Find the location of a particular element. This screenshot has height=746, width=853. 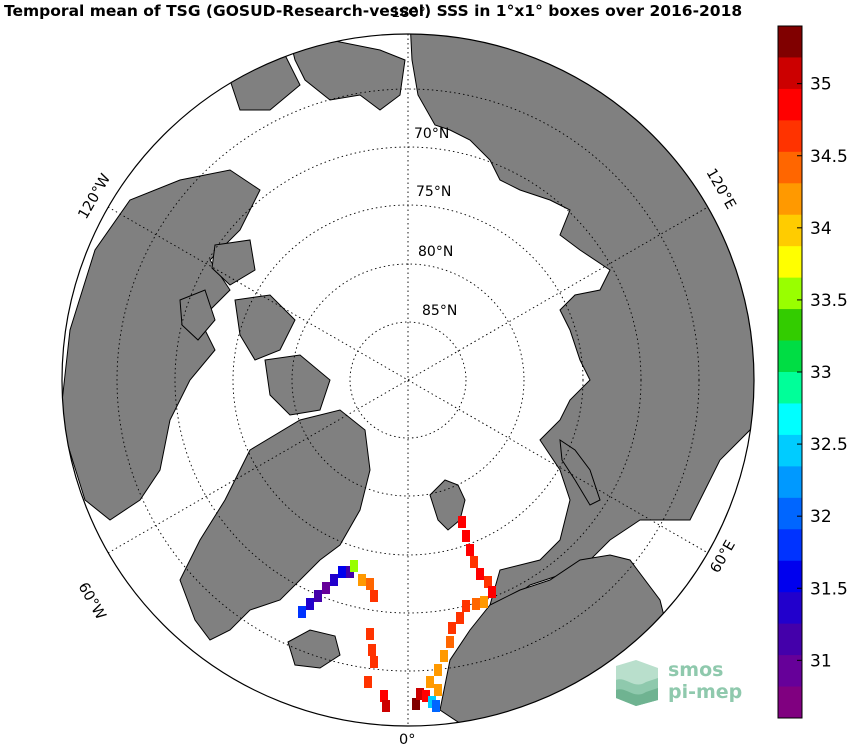

logo-line1: smos is located at coordinates (696, 670).